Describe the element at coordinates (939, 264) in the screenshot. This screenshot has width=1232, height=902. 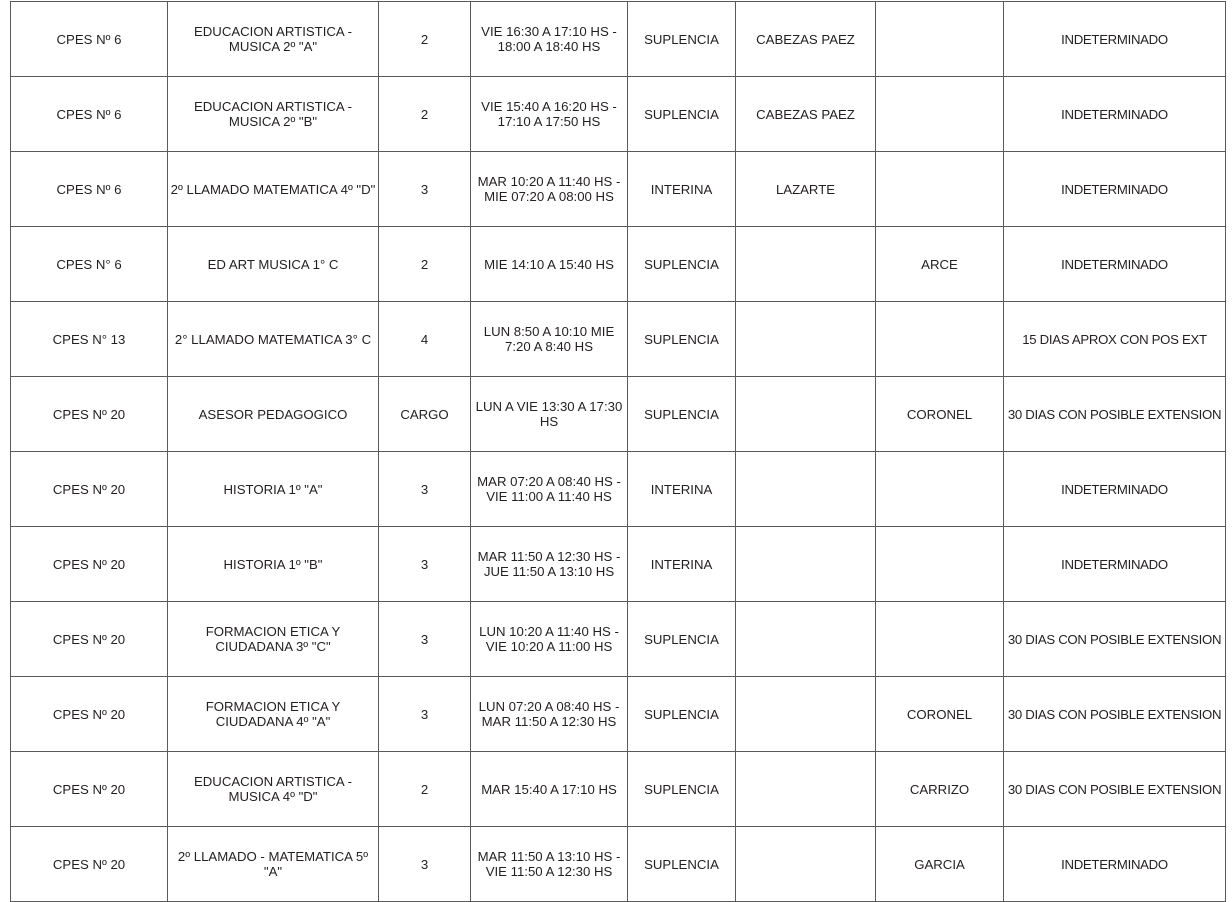
I see `cell-teacher-b: ARCE` at that location.